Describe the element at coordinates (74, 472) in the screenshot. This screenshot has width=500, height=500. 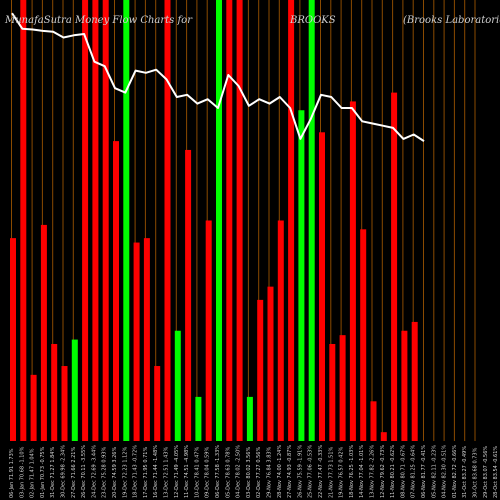
I see `x-tick-label: 27-Dec 71.66 2.21%` at that location.